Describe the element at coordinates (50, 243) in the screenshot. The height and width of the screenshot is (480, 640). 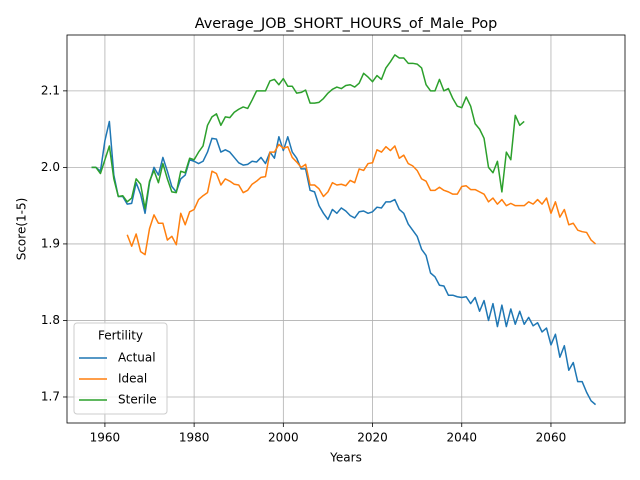
I see `y-tick-label: 1.9` at that location.